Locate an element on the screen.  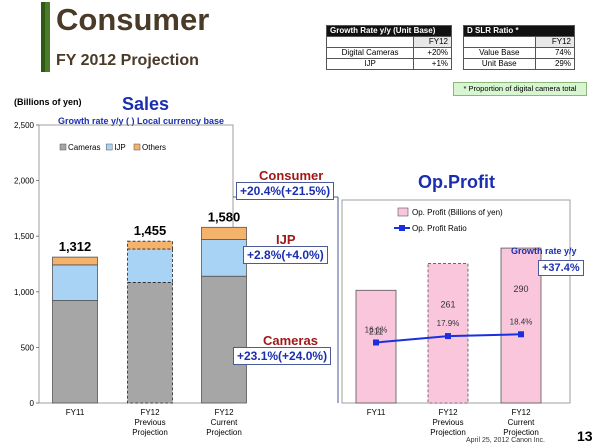
growth-rate-note: Growth rate y/y ( ) Local currency base is located at coordinates (141, 121).